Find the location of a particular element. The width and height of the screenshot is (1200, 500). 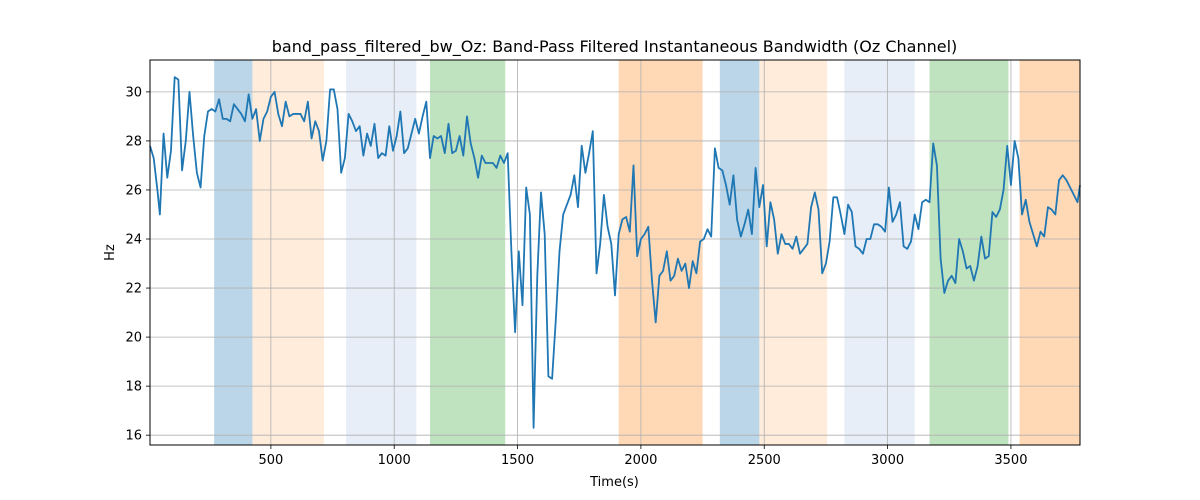

y-axis: 16 18 20 22 24 26 28 30 is located at coordinates (137, 264).